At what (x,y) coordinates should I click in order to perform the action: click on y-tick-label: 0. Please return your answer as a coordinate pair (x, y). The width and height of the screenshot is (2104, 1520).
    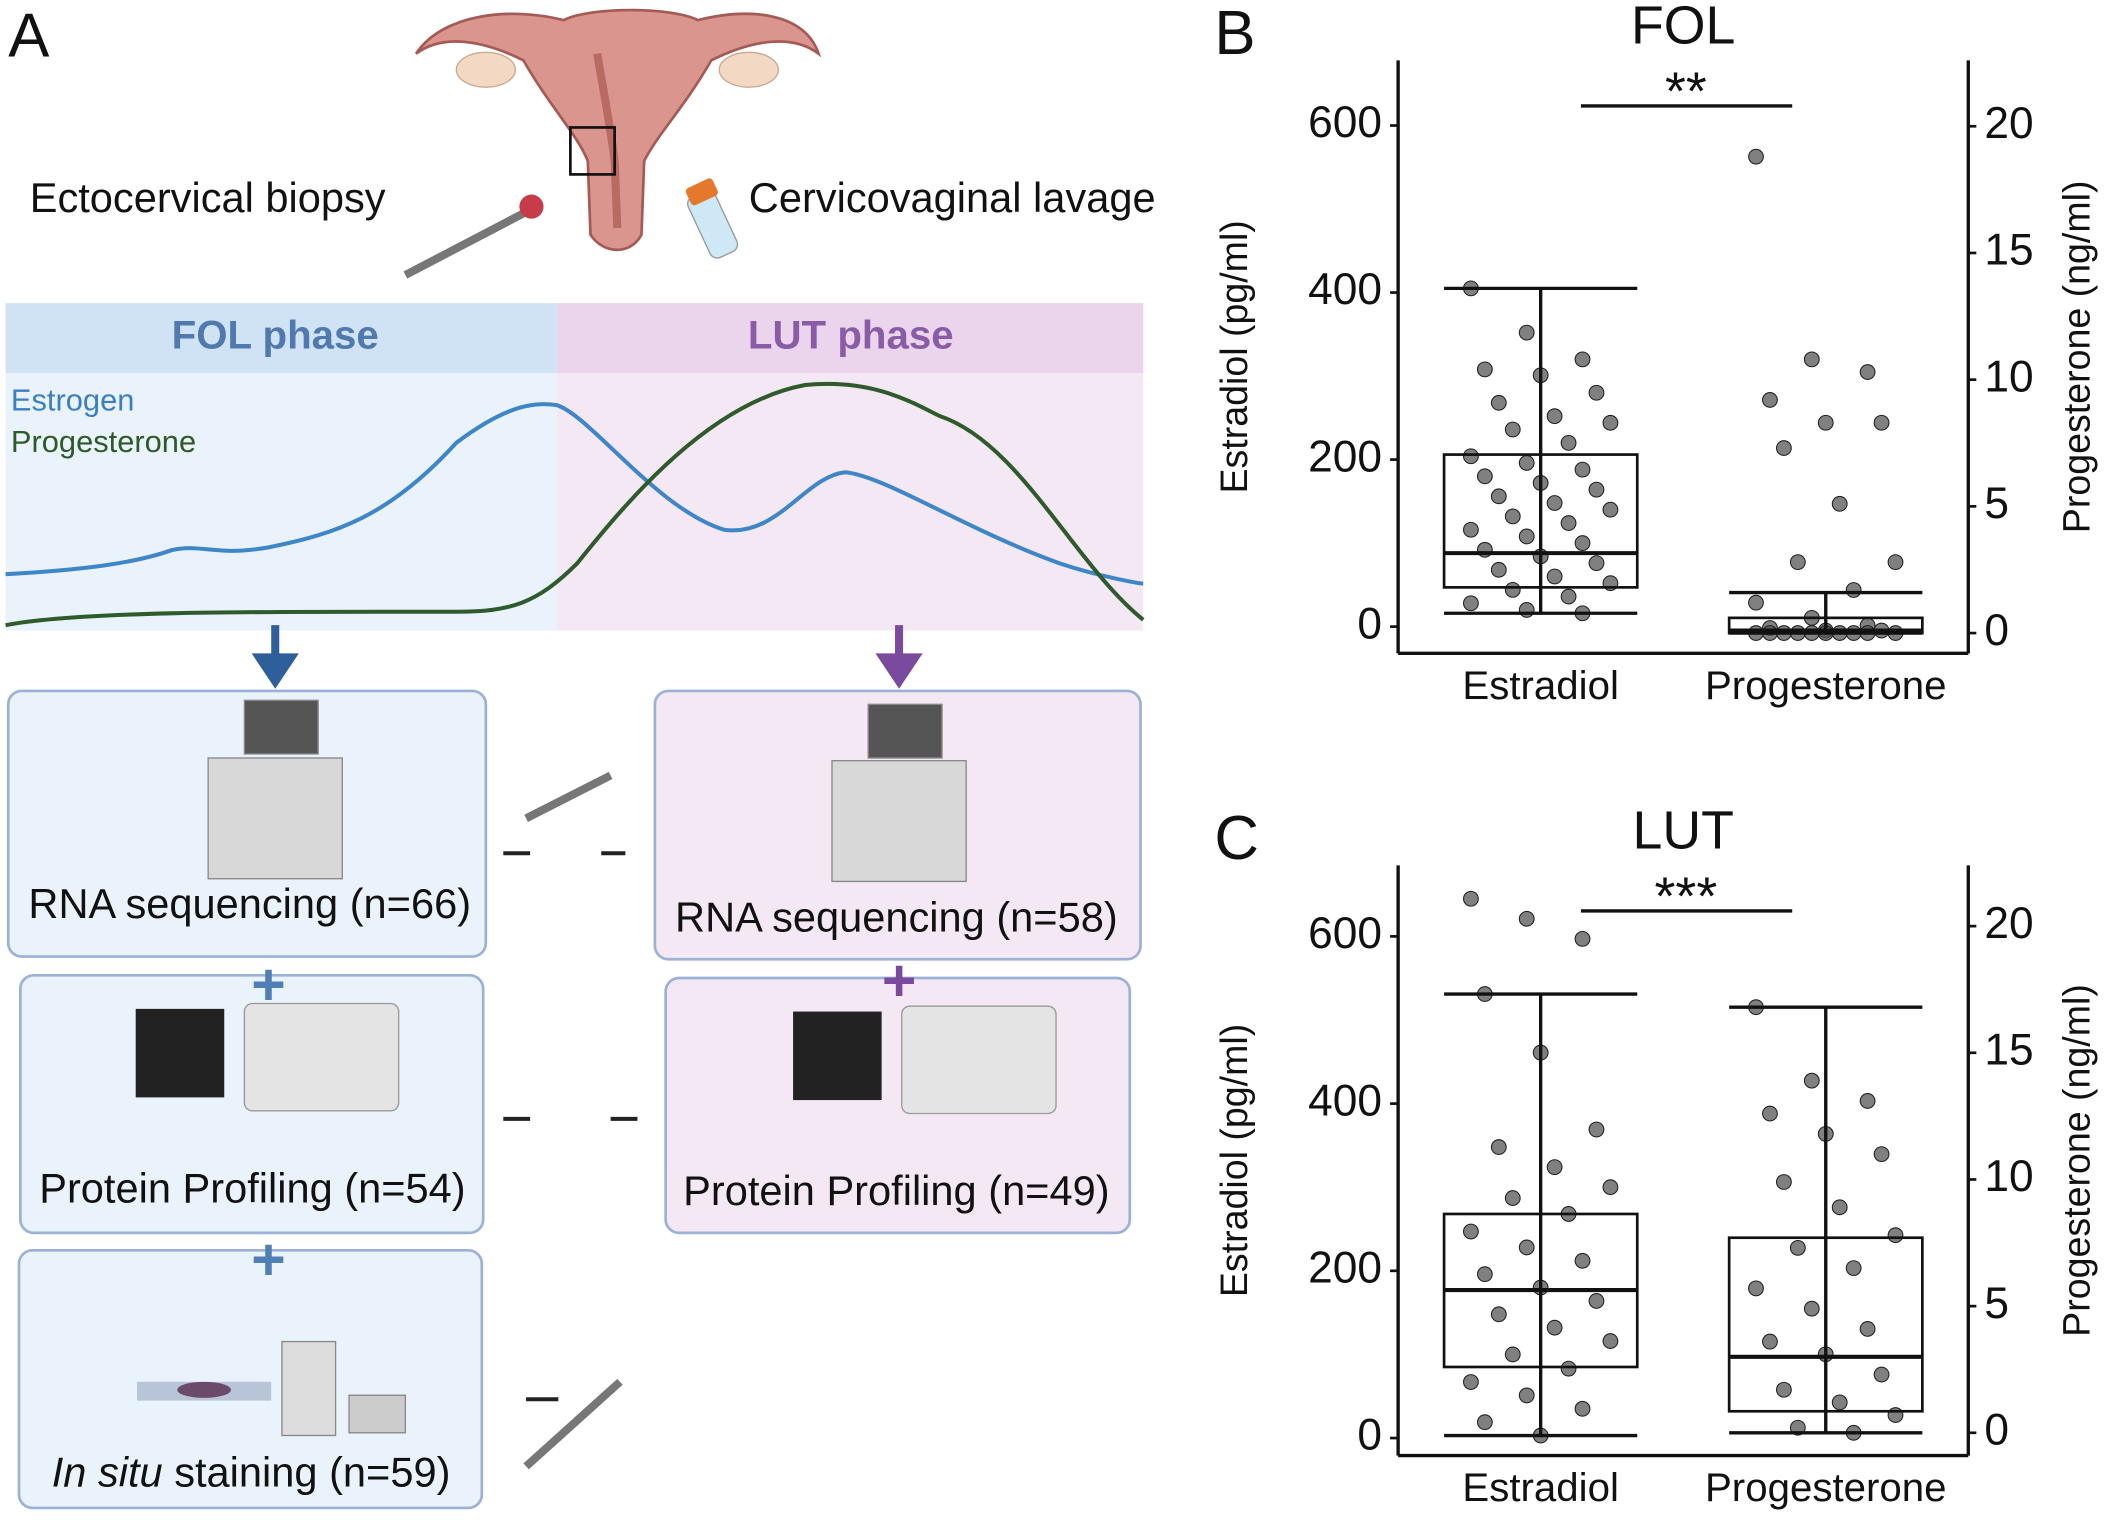
    Looking at the image, I should click on (1369, 1435).